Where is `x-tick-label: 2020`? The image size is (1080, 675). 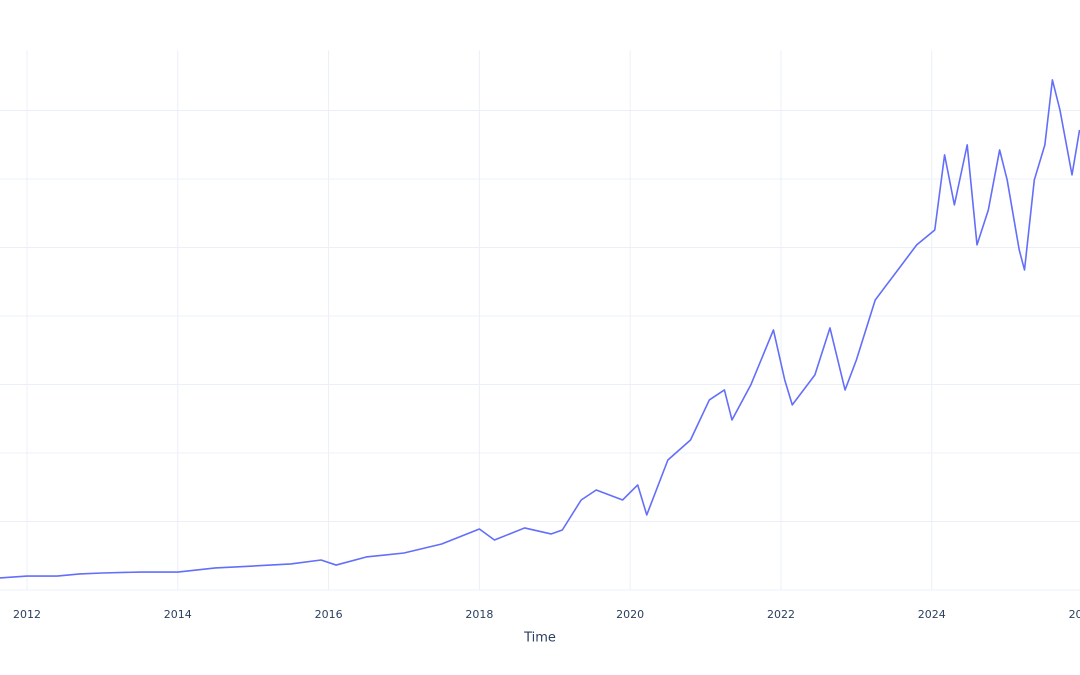 x-tick-label: 2020 is located at coordinates (630, 614).